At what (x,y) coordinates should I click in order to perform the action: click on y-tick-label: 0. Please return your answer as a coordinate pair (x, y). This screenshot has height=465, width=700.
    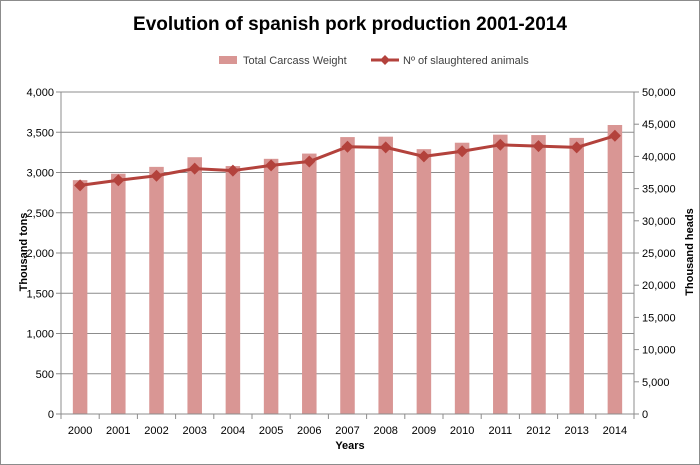
    Looking at the image, I should click on (51, 415).